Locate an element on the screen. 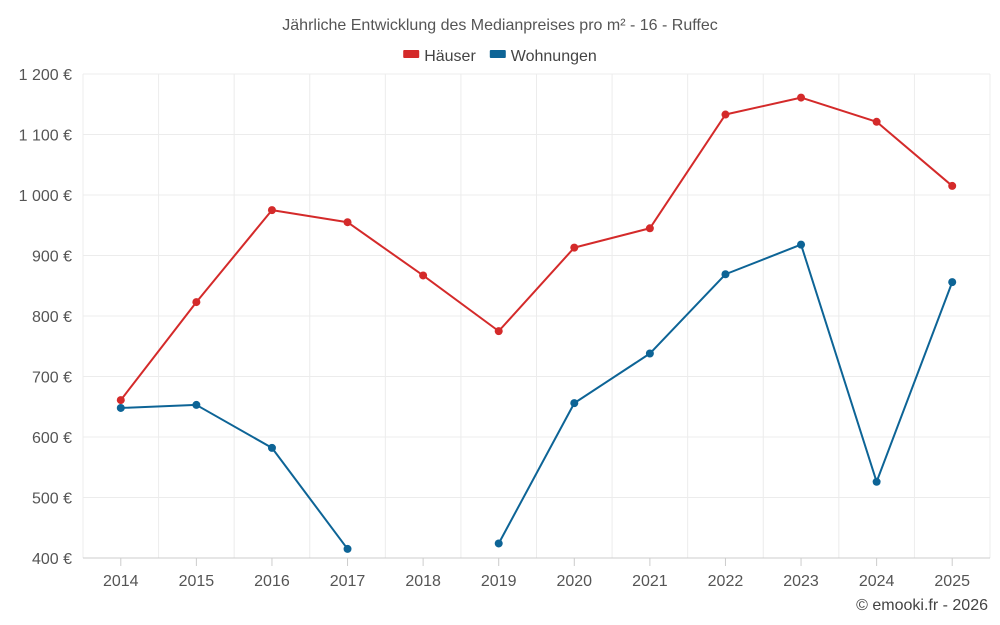  x-tick-label: 2017 is located at coordinates (348, 581).